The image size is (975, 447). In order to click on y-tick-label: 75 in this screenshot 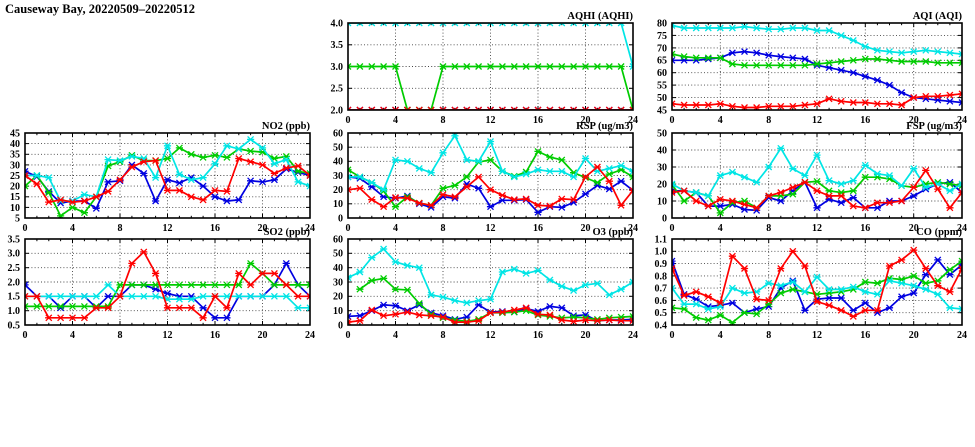, I will do `click(662, 36)`.